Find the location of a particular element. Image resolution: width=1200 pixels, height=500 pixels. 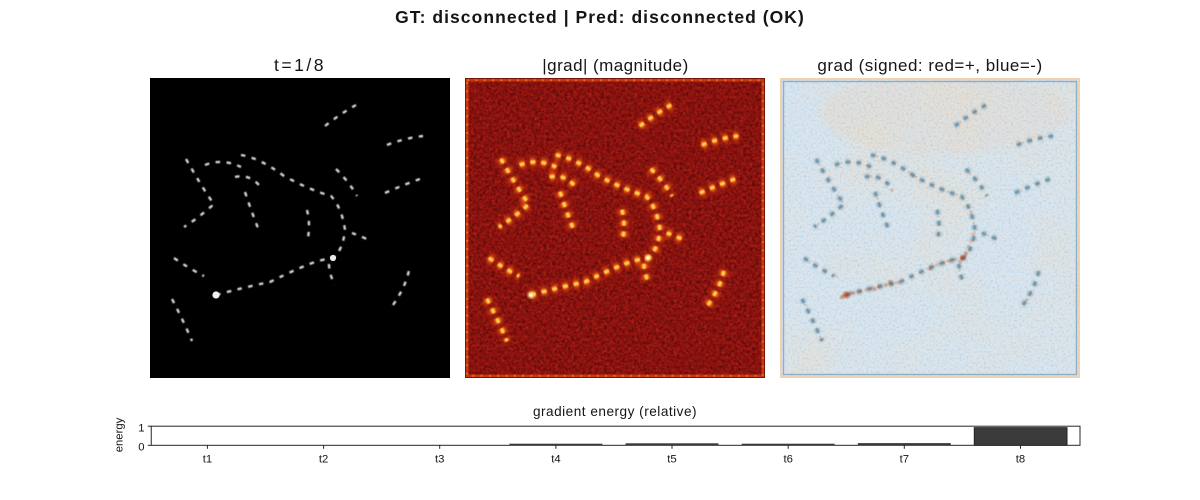

svg-text: t3 is located at coordinates (439, 460).